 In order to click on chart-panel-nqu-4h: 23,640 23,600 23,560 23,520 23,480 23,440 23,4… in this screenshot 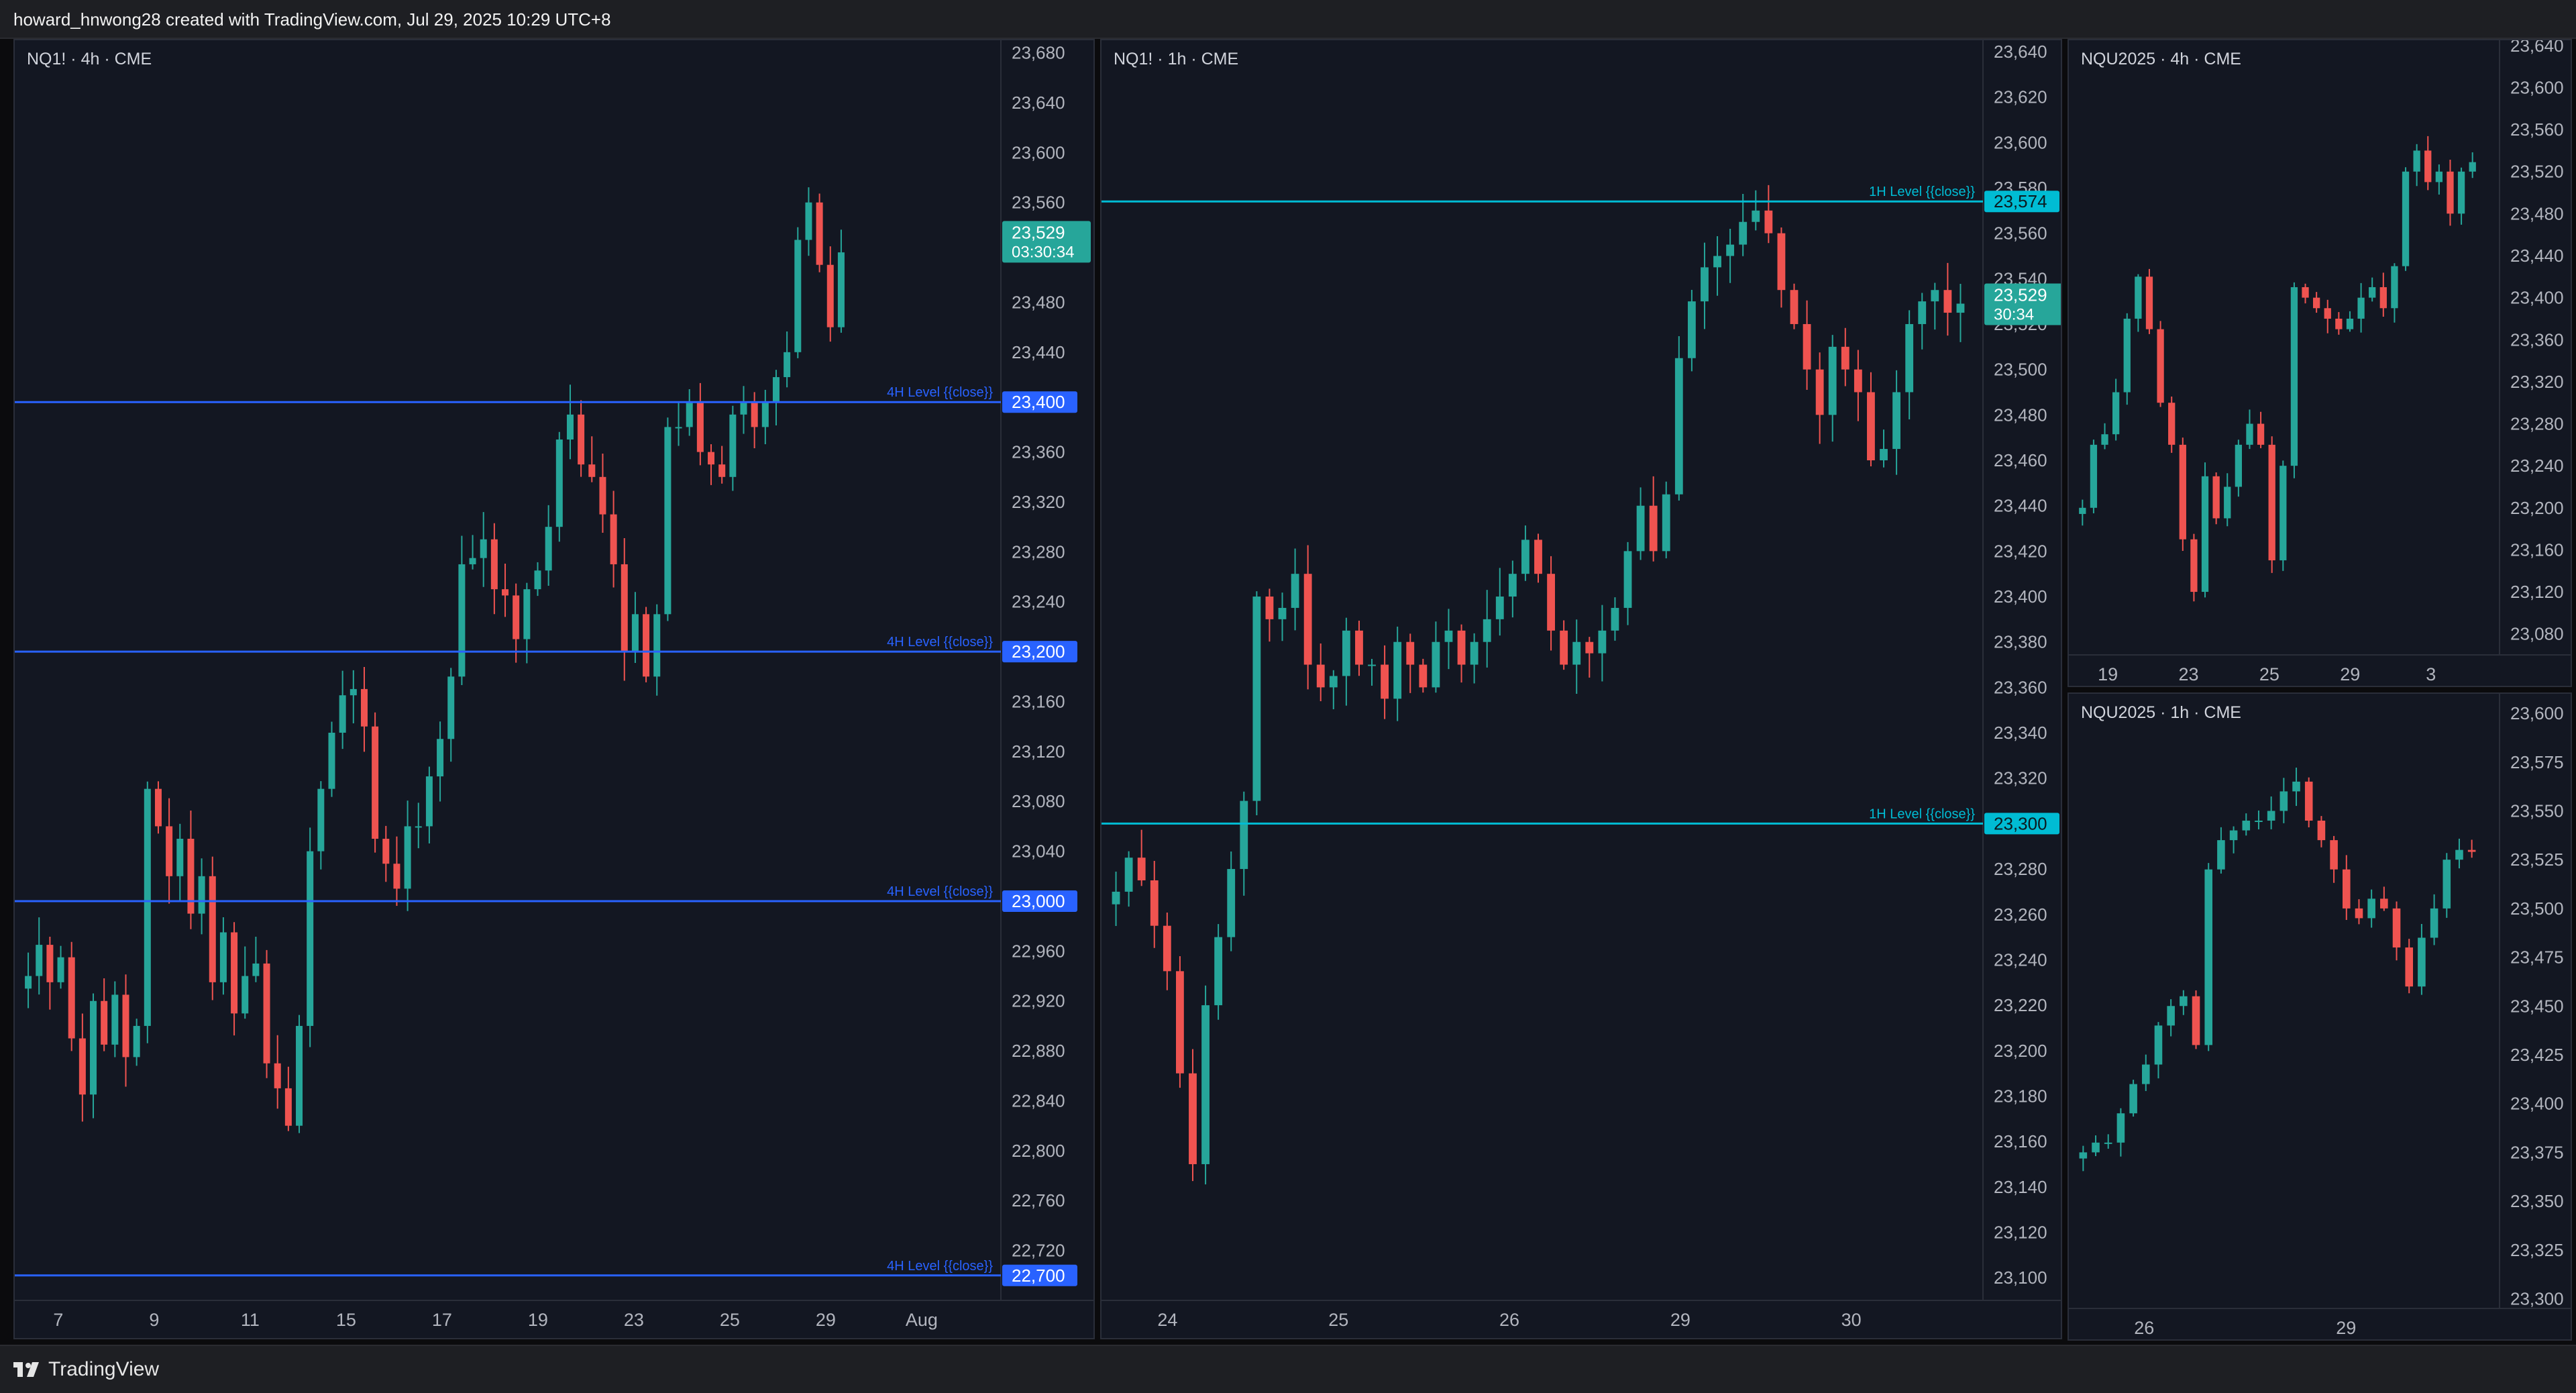, I will do `click(2320, 363)`.